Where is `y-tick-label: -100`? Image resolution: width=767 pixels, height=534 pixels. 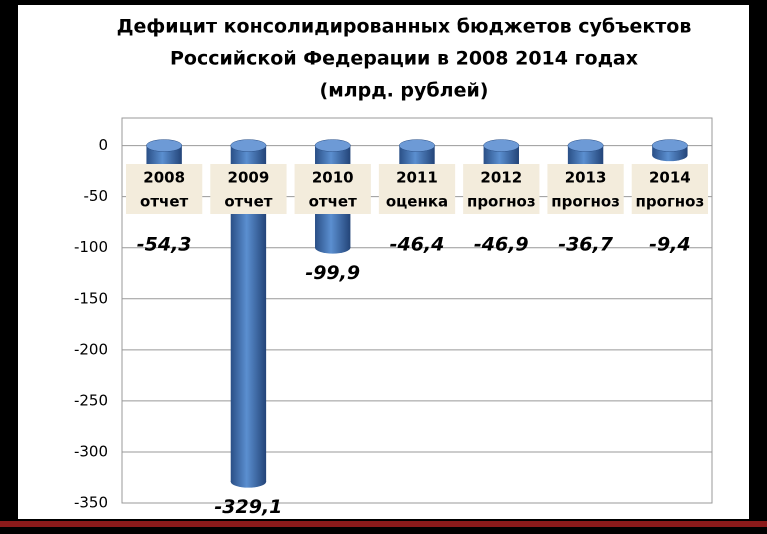 y-tick-label: -100 is located at coordinates (91, 247).